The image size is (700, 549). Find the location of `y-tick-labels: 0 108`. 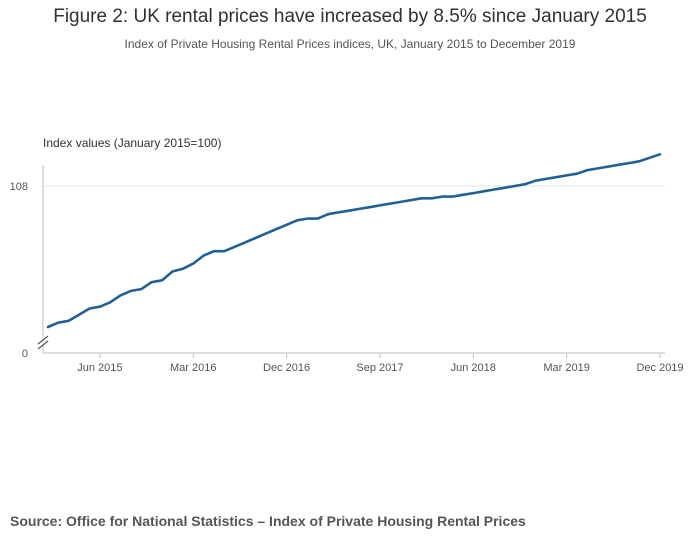

y-tick-labels: 0 108 is located at coordinates (19, 270).